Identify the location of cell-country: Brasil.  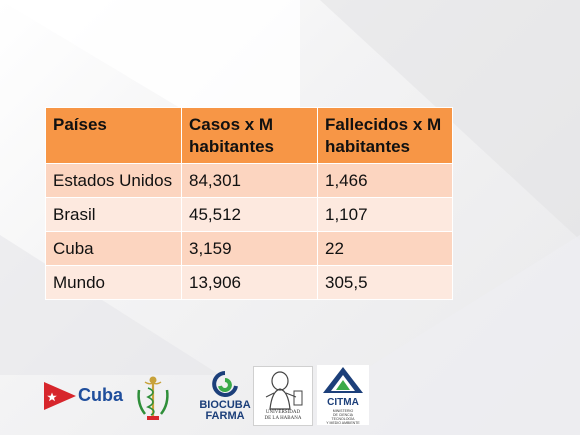
(113, 214).